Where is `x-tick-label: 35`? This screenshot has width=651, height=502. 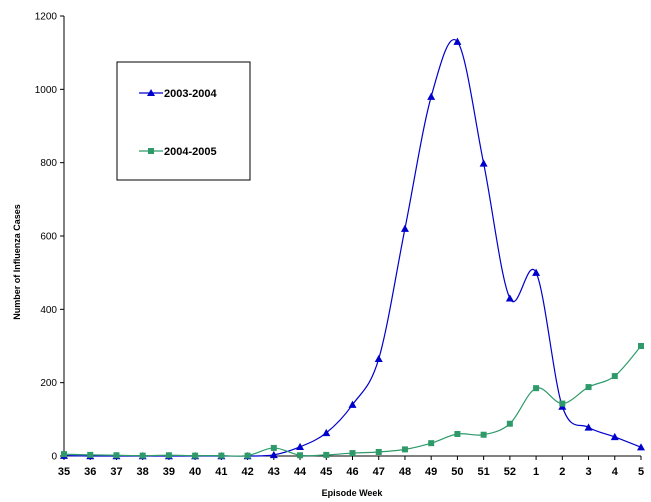 x-tick-label: 35 is located at coordinates (64, 472).